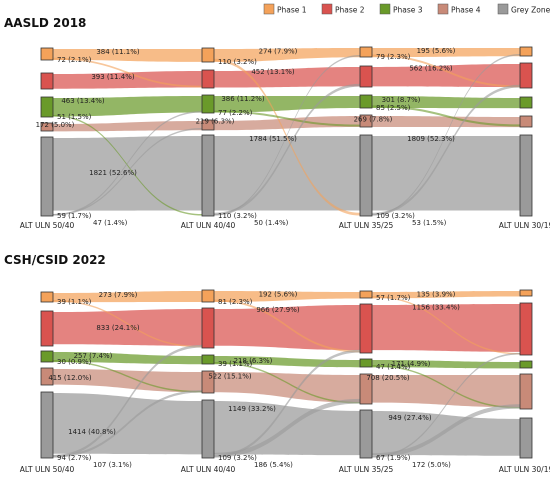 The image size is (550, 487). I want to click on legend-label-grey-zone: Grey Zone, so click(530, 10).